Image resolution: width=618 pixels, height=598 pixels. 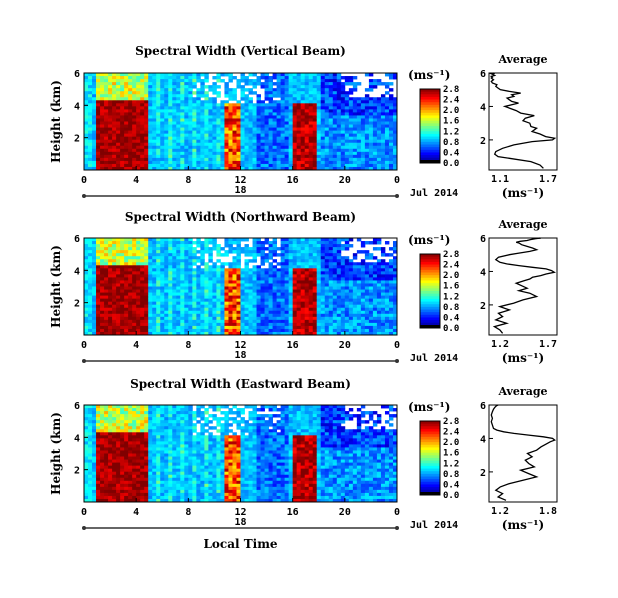 What do you see at coordinates (548, 344) in the screenshot?
I see `profile-x-tick-label: 1.7` at bounding box center [548, 344].